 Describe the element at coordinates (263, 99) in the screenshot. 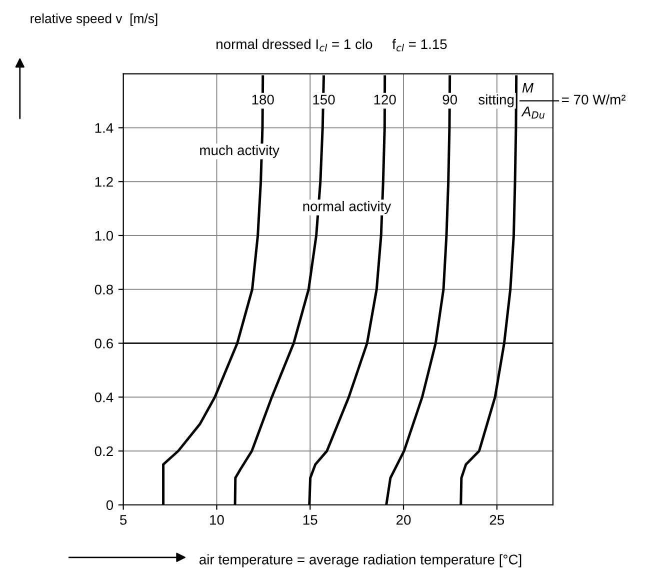

I see `series-label: 180` at that location.